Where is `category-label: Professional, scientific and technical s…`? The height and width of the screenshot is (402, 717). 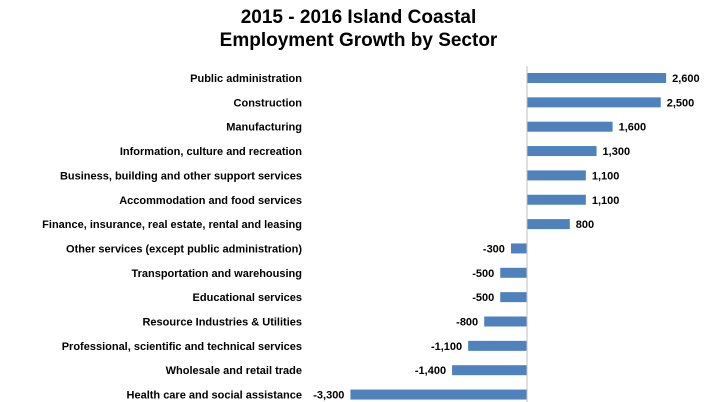
category-label: Professional, scientific and technical s… is located at coordinates (182, 347).